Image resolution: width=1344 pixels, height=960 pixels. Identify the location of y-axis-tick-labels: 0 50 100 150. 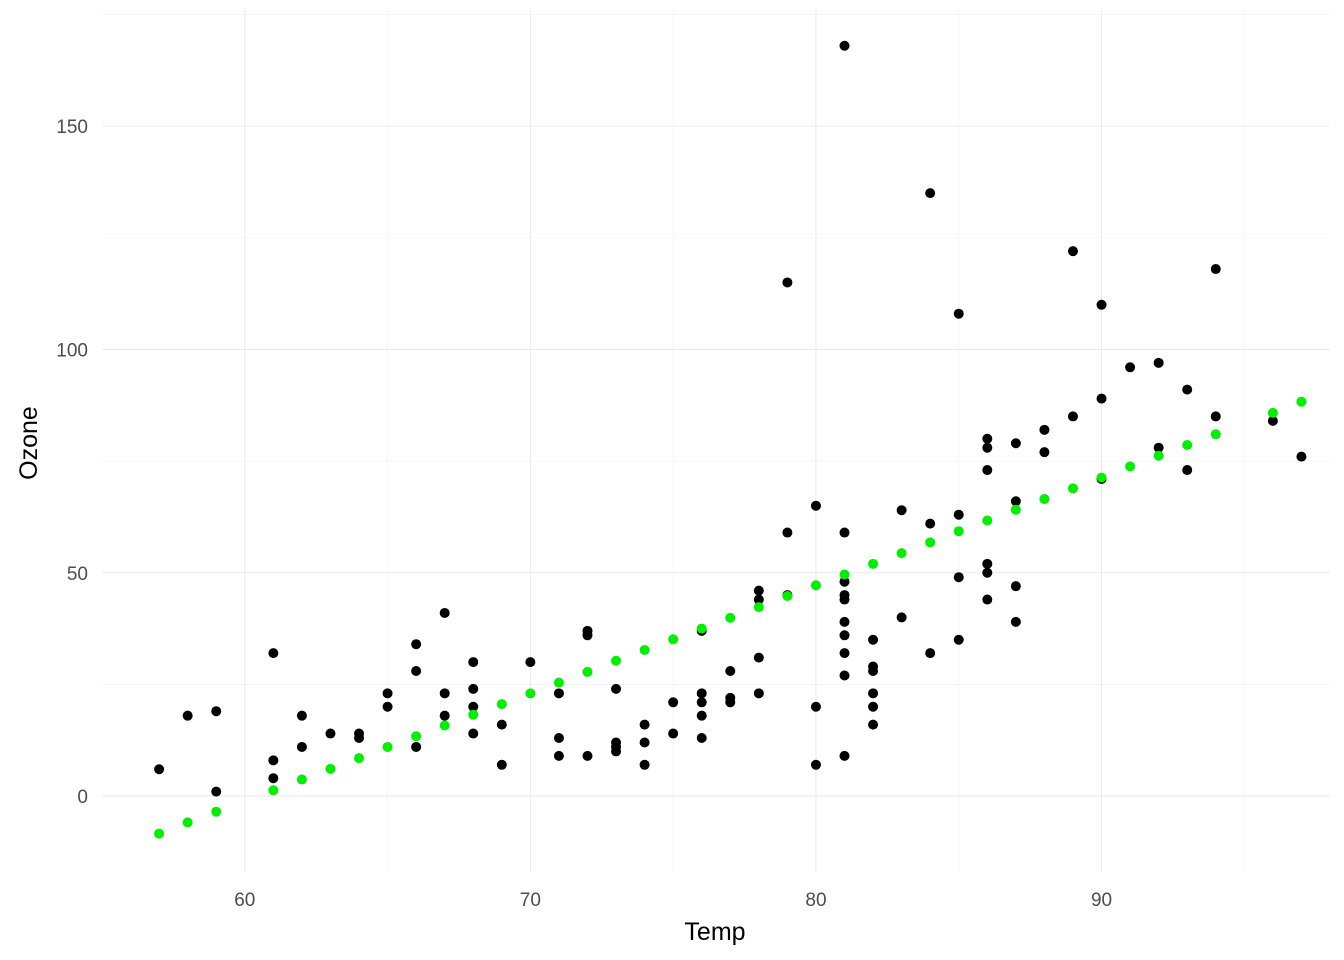
(72, 462).